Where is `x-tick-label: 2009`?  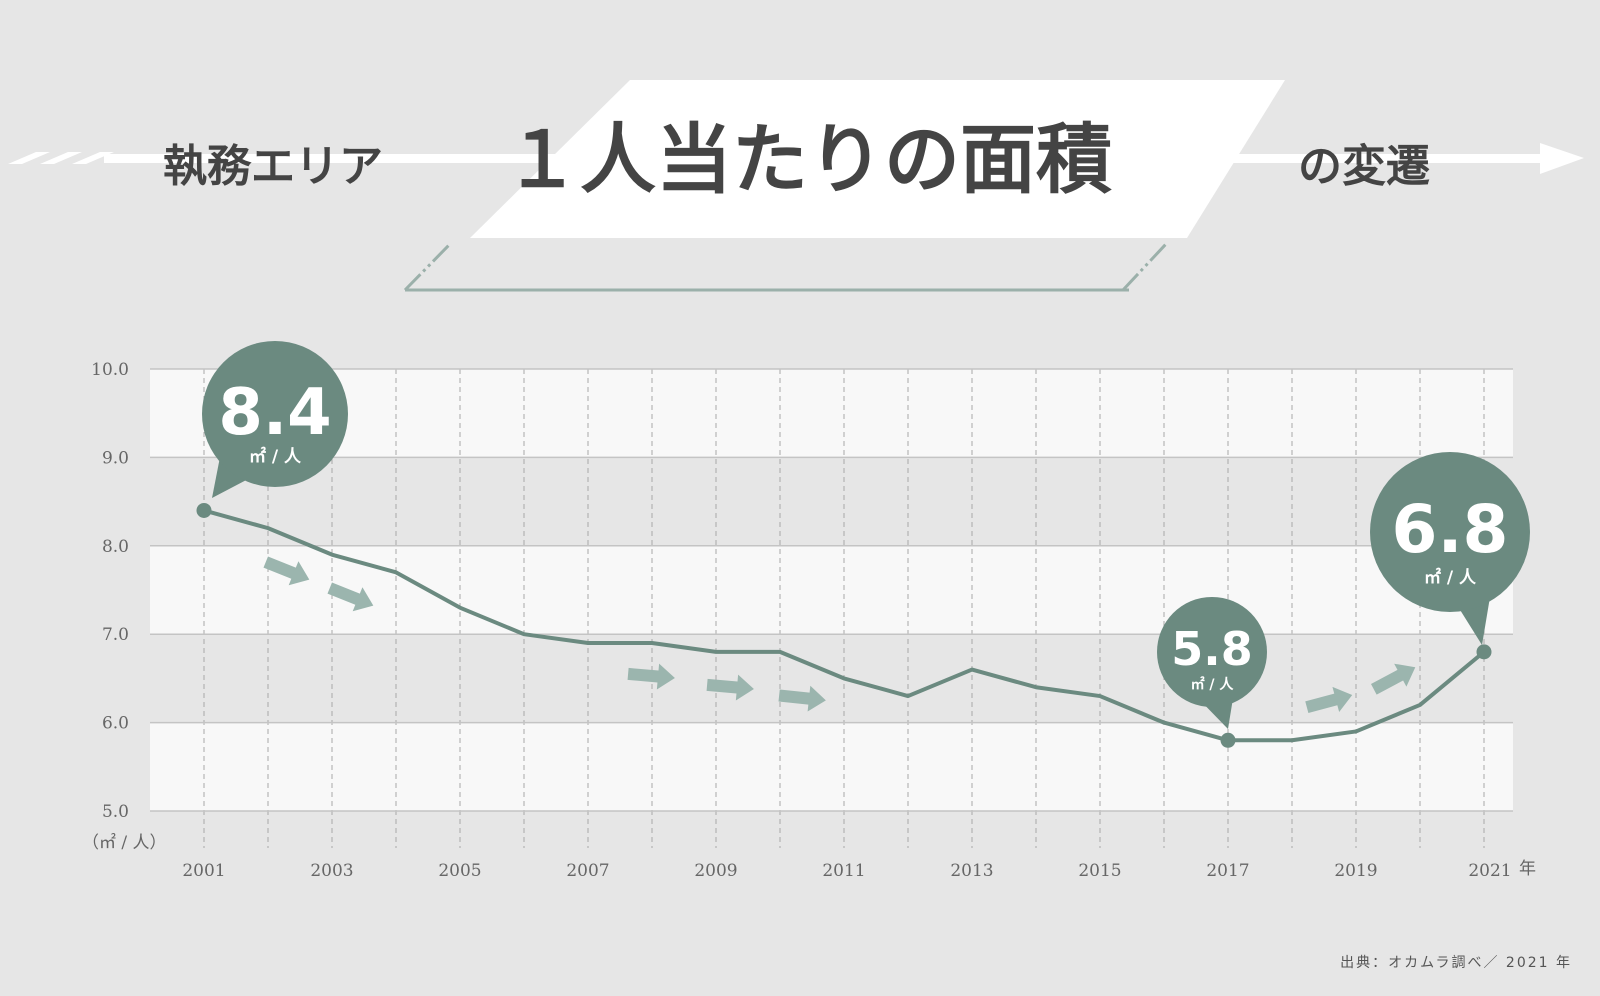
x-tick-label: 2009 is located at coordinates (715, 871).